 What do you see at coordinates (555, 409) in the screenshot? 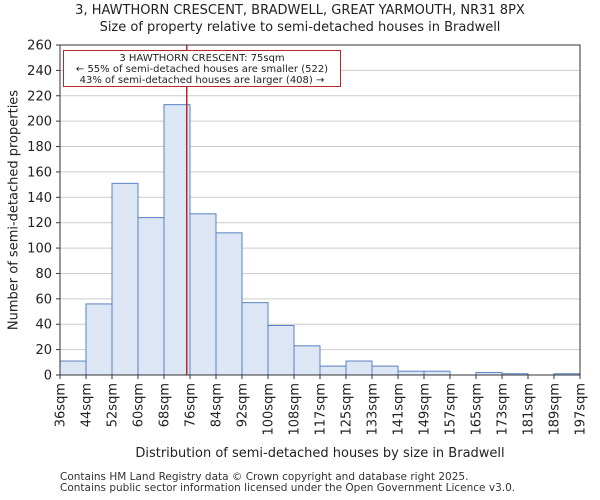
I see `x-tick-label: 189sqm` at bounding box center [555, 409].